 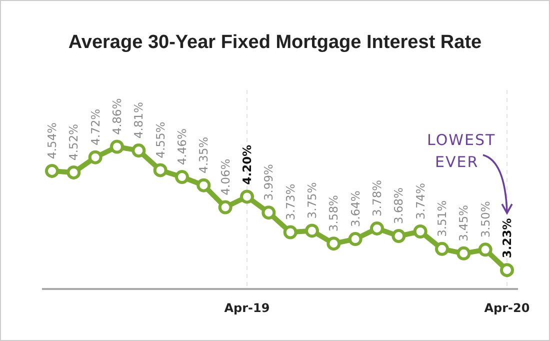 What do you see at coordinates (290, 202) in the screenshot?
I see `data-label: 3.73%` at bounding box center [290, 202].